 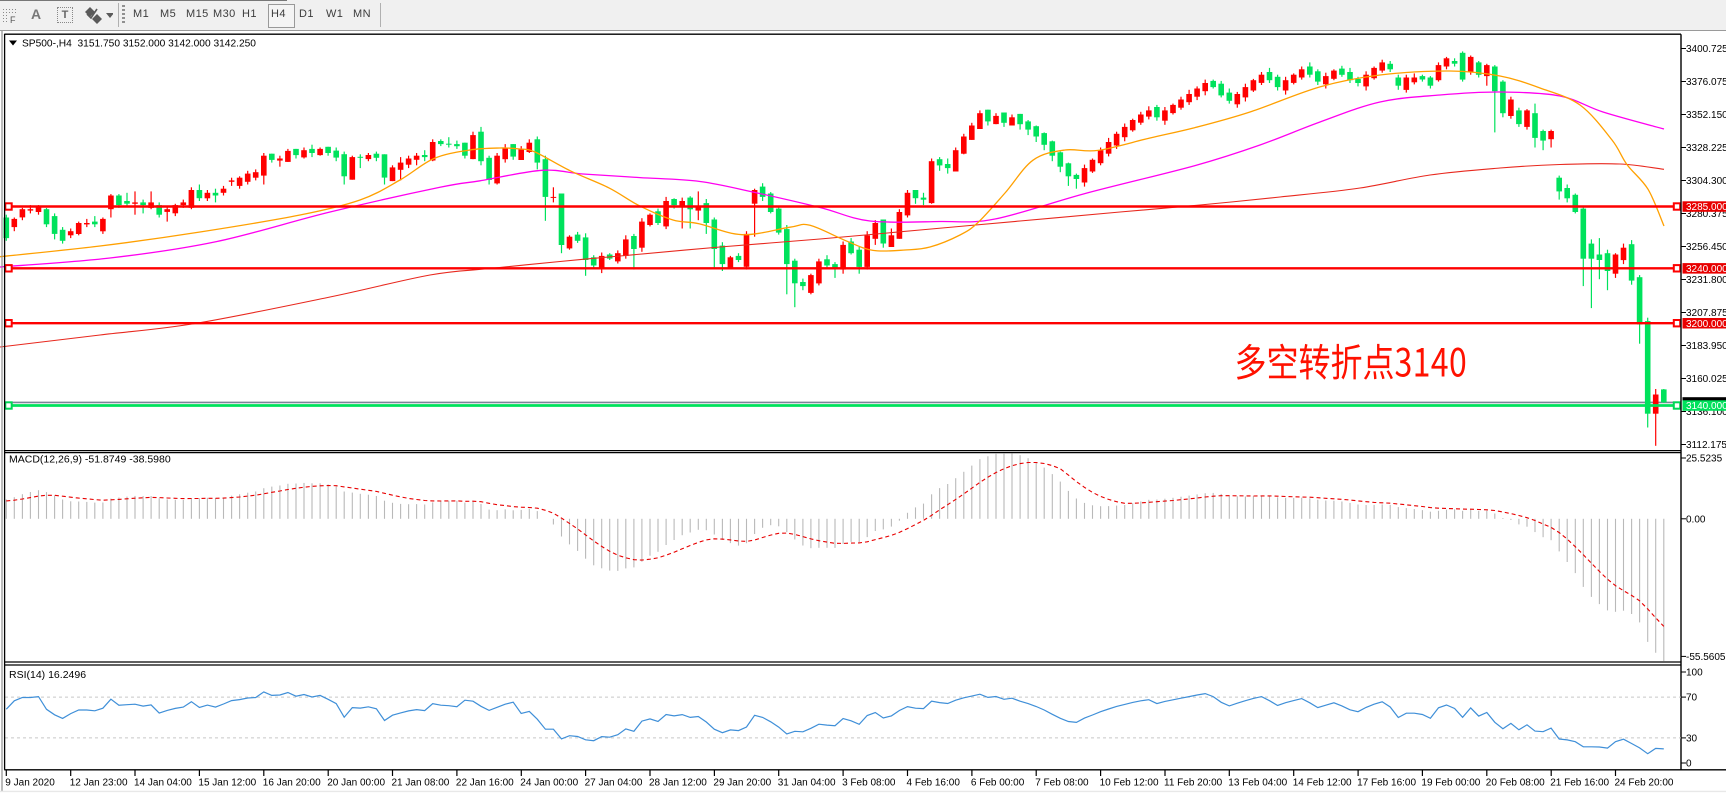 What do you see at coordinates (1696, 519) in the screenshot?
I see `svg-text: 0.00` at bounding box center [1696, 519].